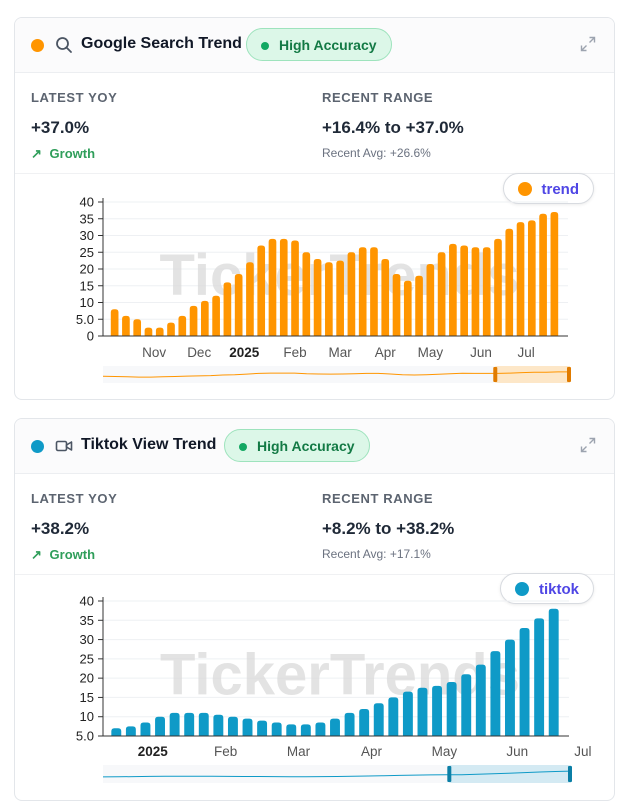  I want to click on growth-indicator: ↗ Growth, so click(63, 555).